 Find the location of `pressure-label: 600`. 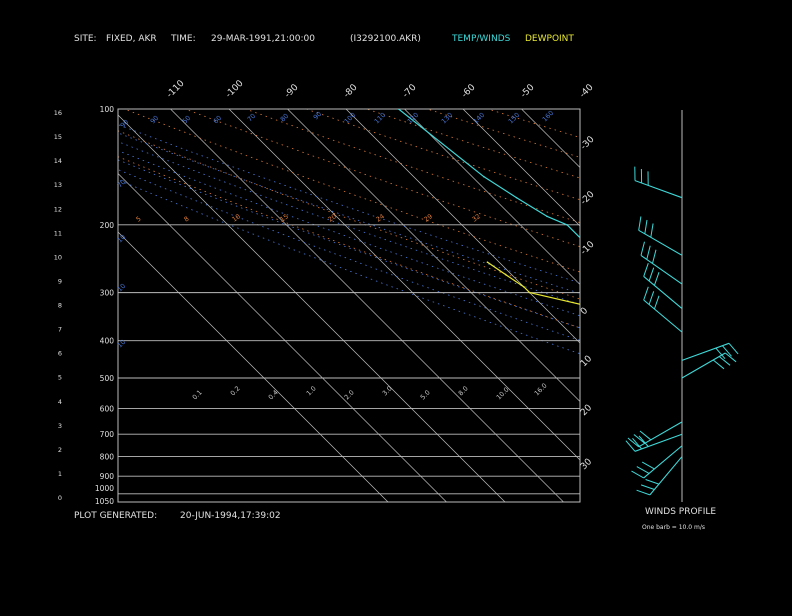

pressure-label: 600 is located at coordinates (107, 408).